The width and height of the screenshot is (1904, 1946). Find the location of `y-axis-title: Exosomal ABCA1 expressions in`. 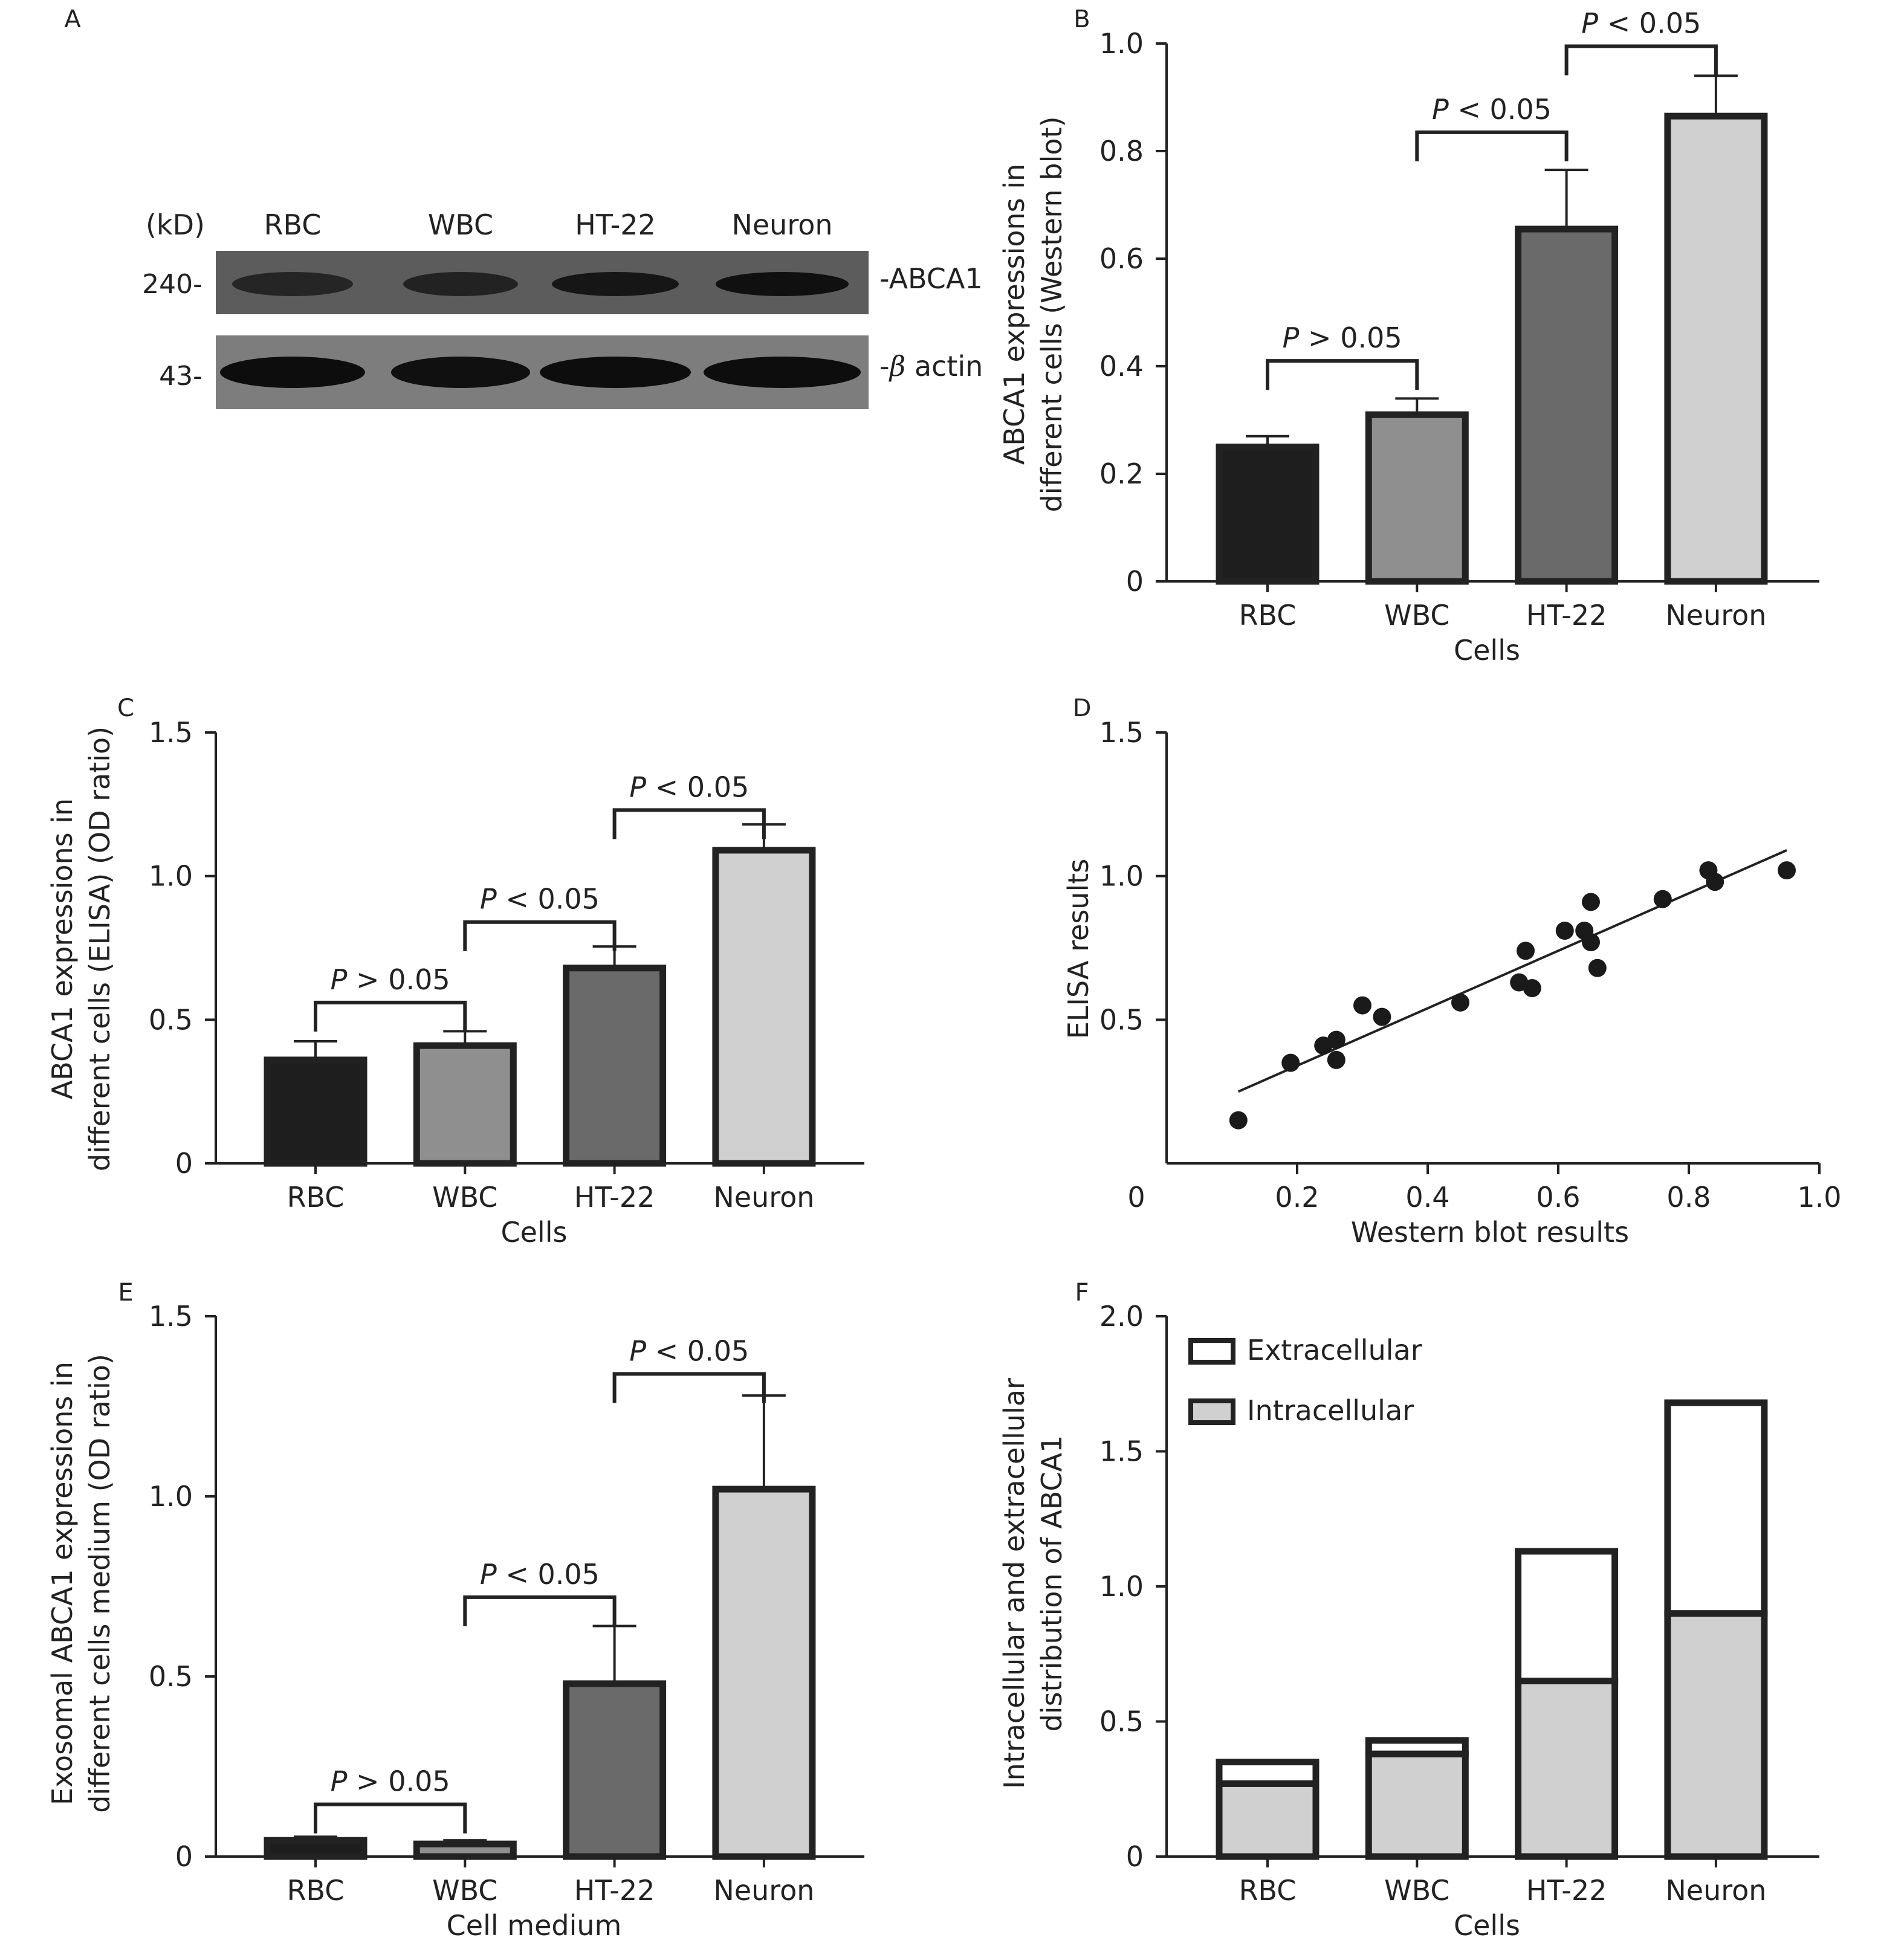

y-axis-title: Exosomal ABCA1 expressions in is located at coordinates (62, 1583).